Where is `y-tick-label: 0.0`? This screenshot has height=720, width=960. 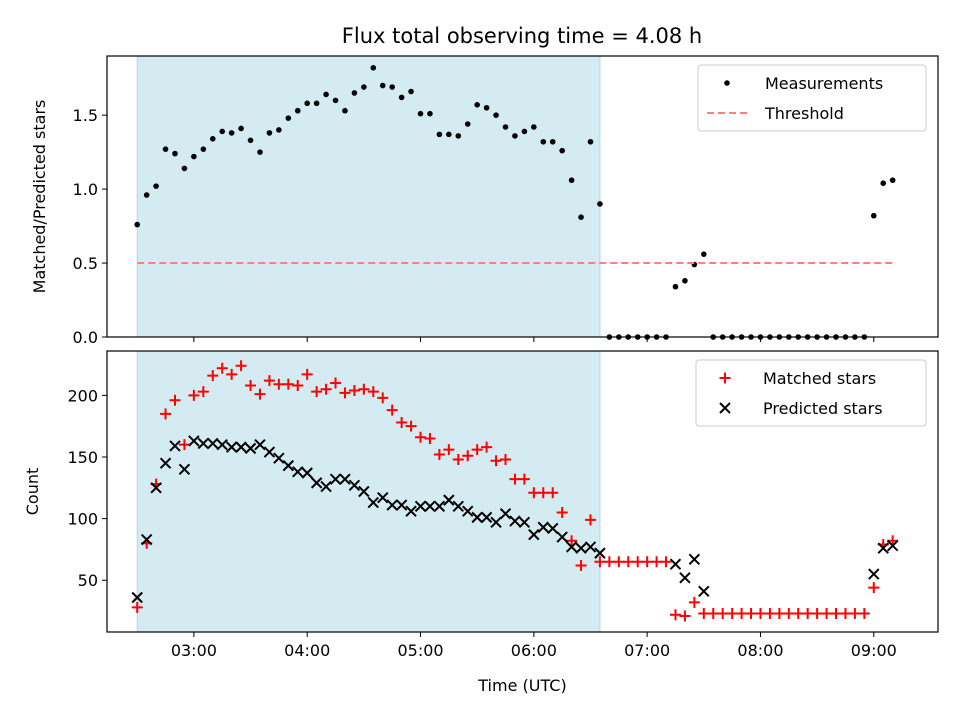 y-tick-label: 0.0 is located at coordinates (85, 337).